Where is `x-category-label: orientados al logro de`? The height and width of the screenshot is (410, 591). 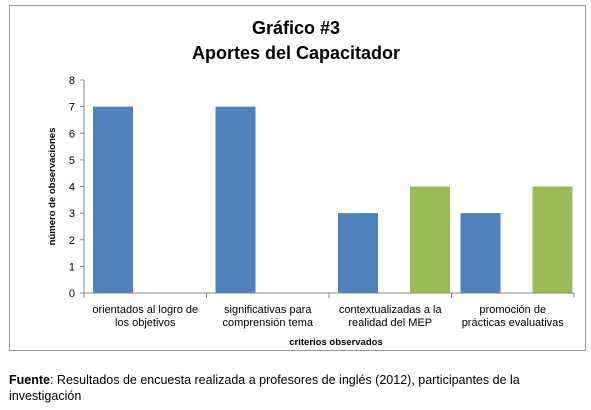
x-category-label: orientados al logro de is located at coordinates (145, 310).